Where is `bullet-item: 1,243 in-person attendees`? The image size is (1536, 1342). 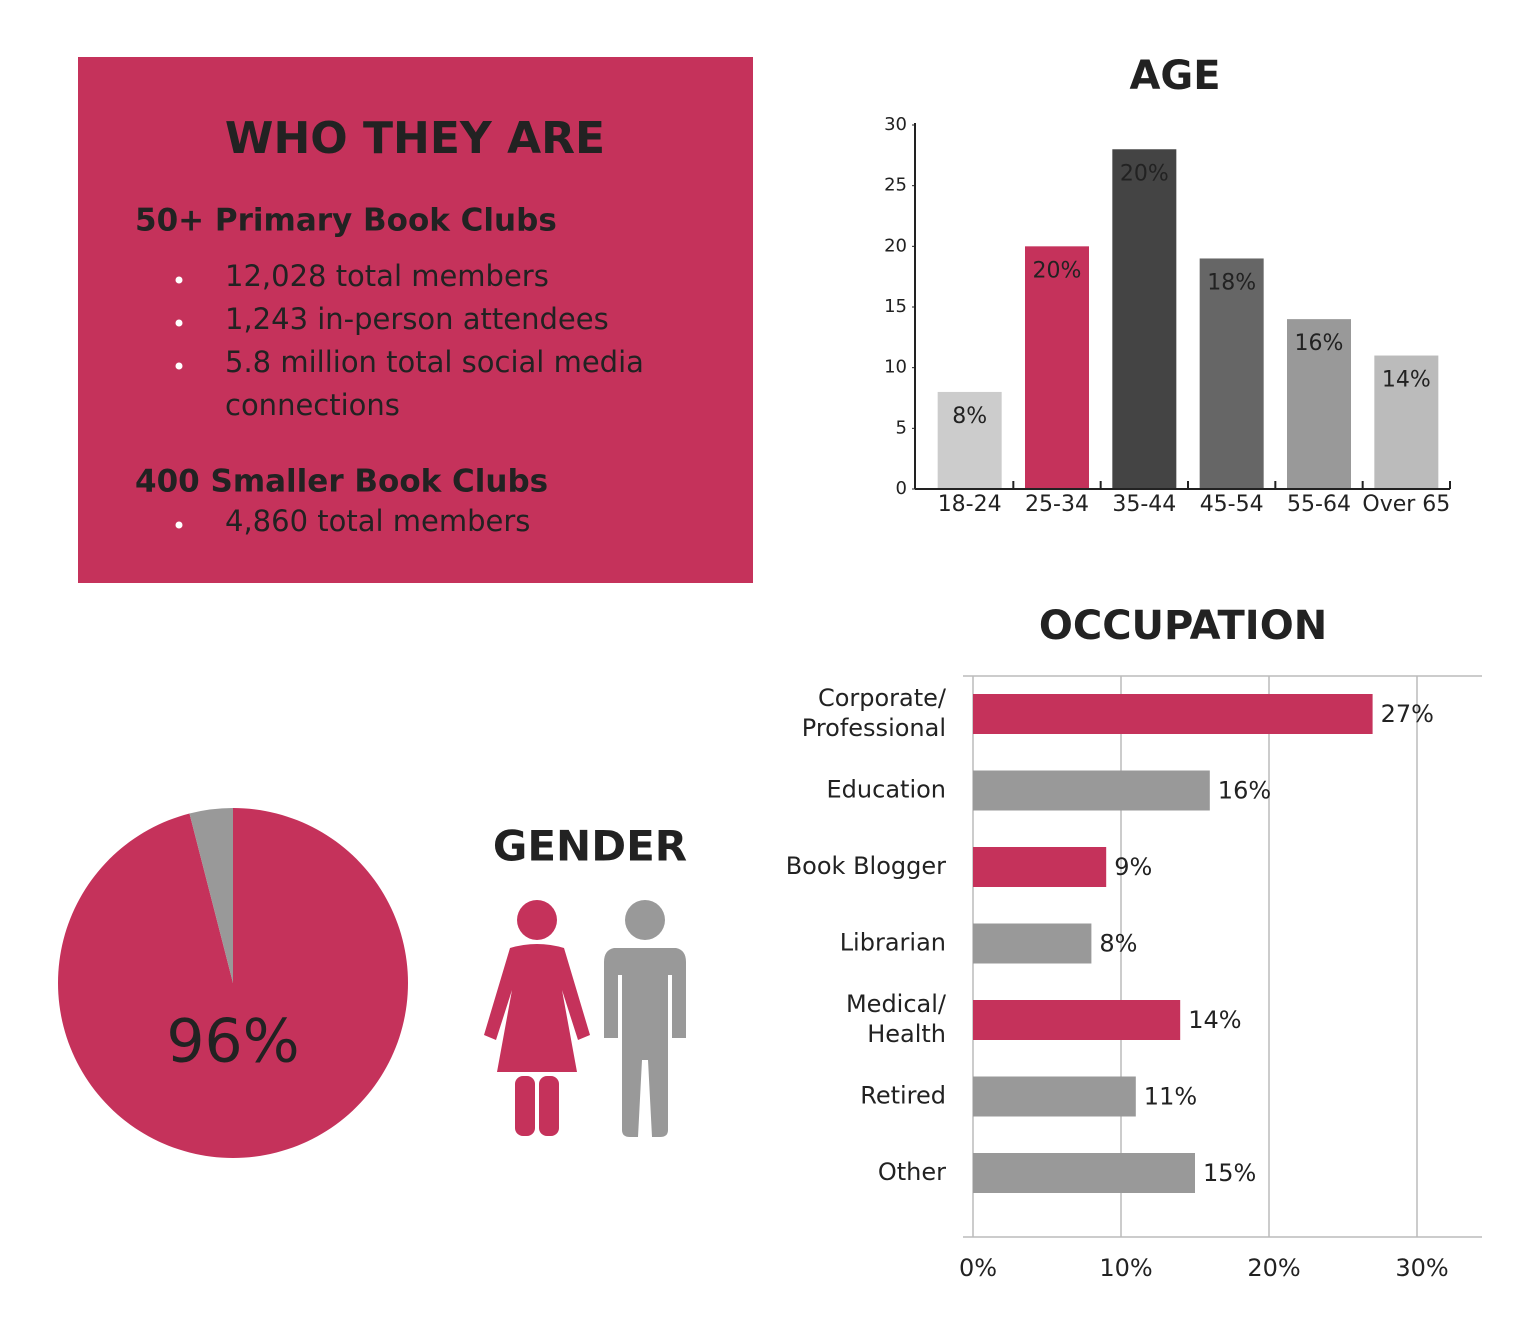
bullet-item: 1,243 in-person attendees is located at coordinates (417, 319).